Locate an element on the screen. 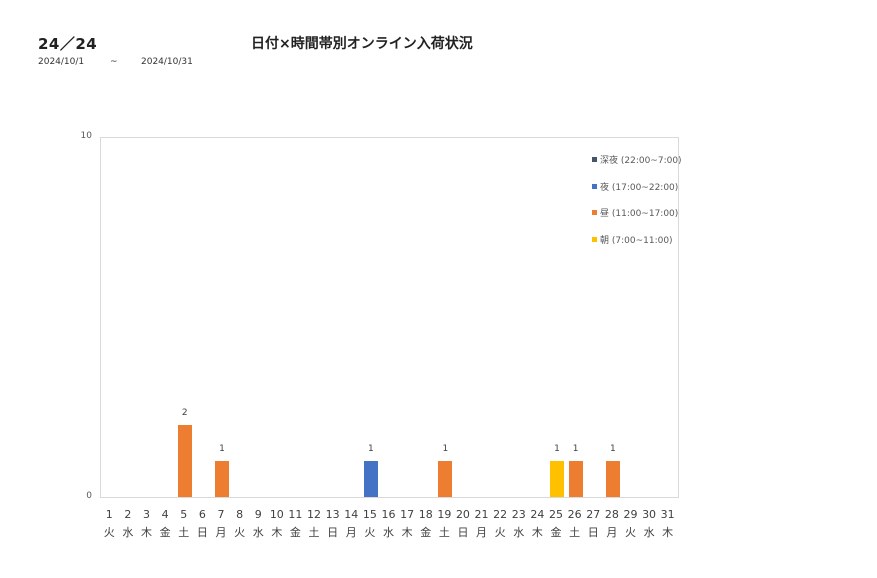 The width and height of the screenshot is (877, 578). x-tick-label: 14 月 is located at coordinates (351, 524).